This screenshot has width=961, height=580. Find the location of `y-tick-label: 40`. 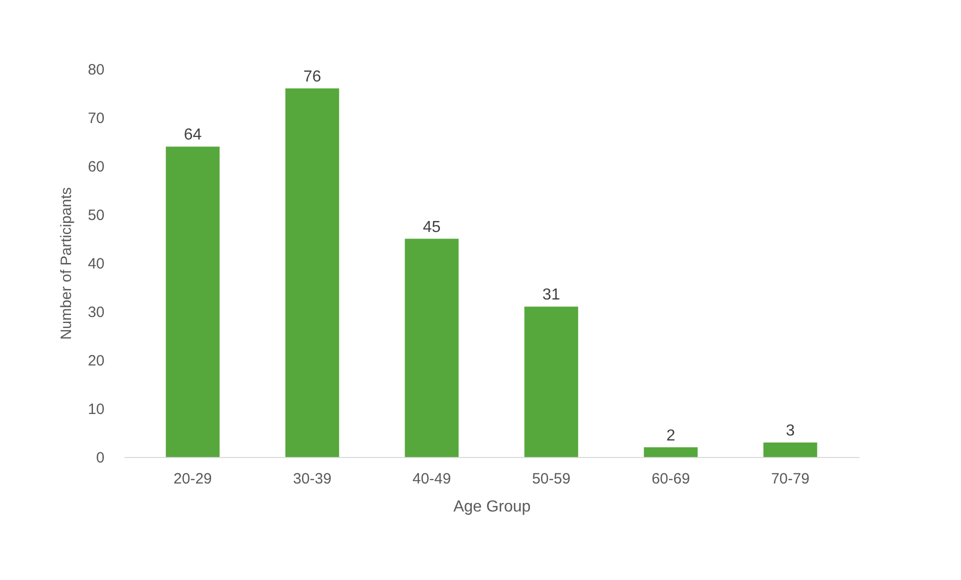

y-tick-label: 40 is located at coordinates (96, 264).